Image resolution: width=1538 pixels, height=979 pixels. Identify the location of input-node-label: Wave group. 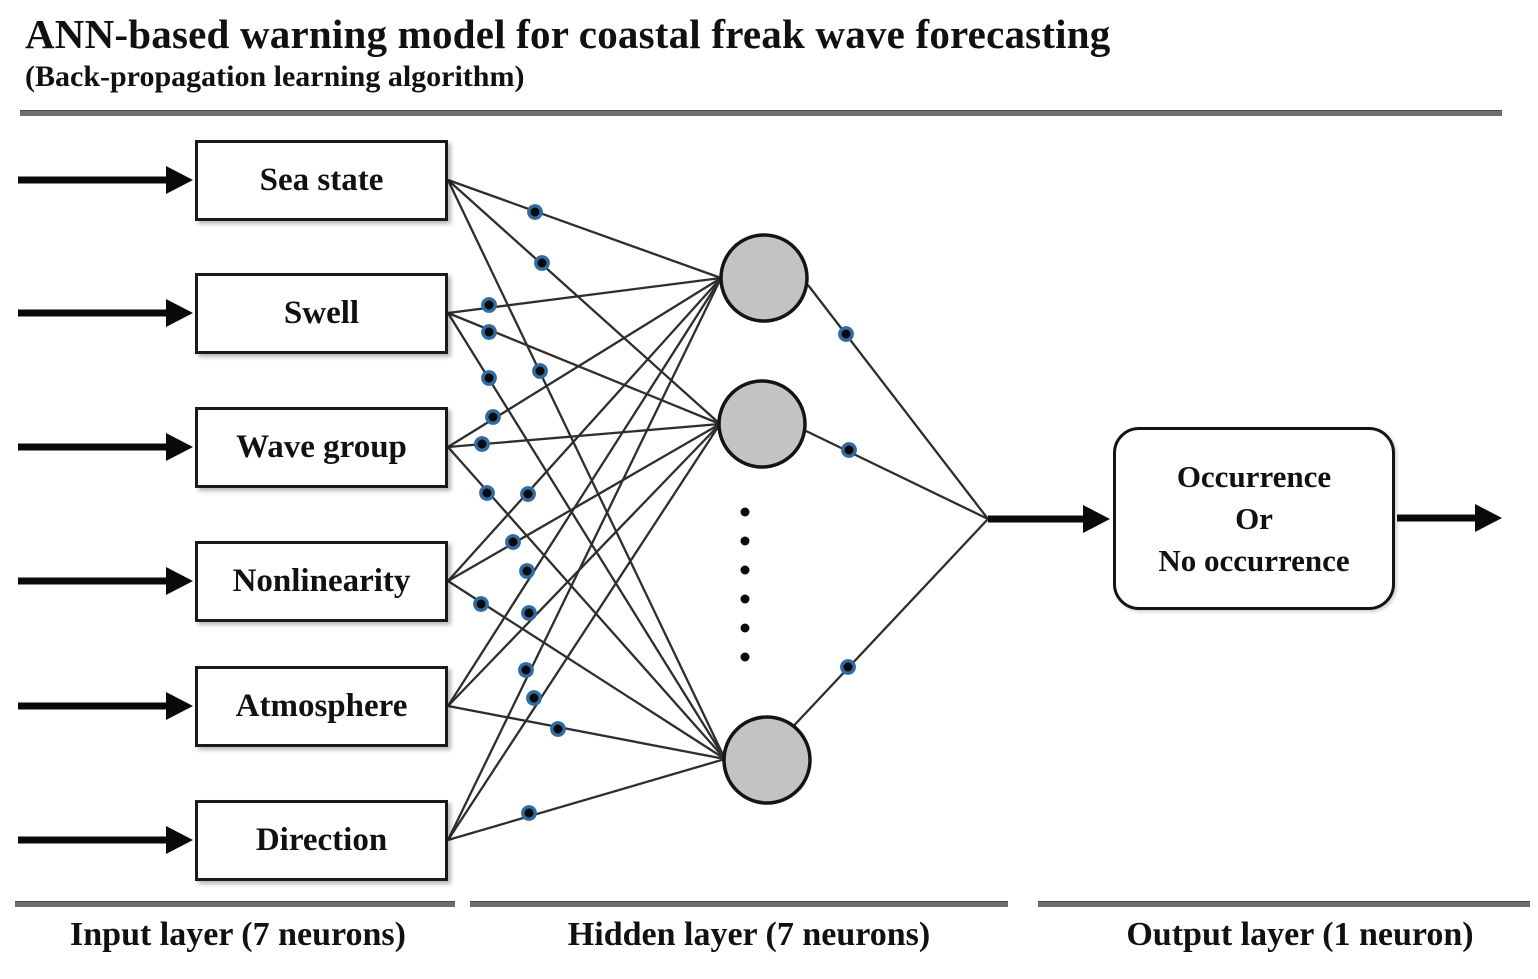
(321, 446).